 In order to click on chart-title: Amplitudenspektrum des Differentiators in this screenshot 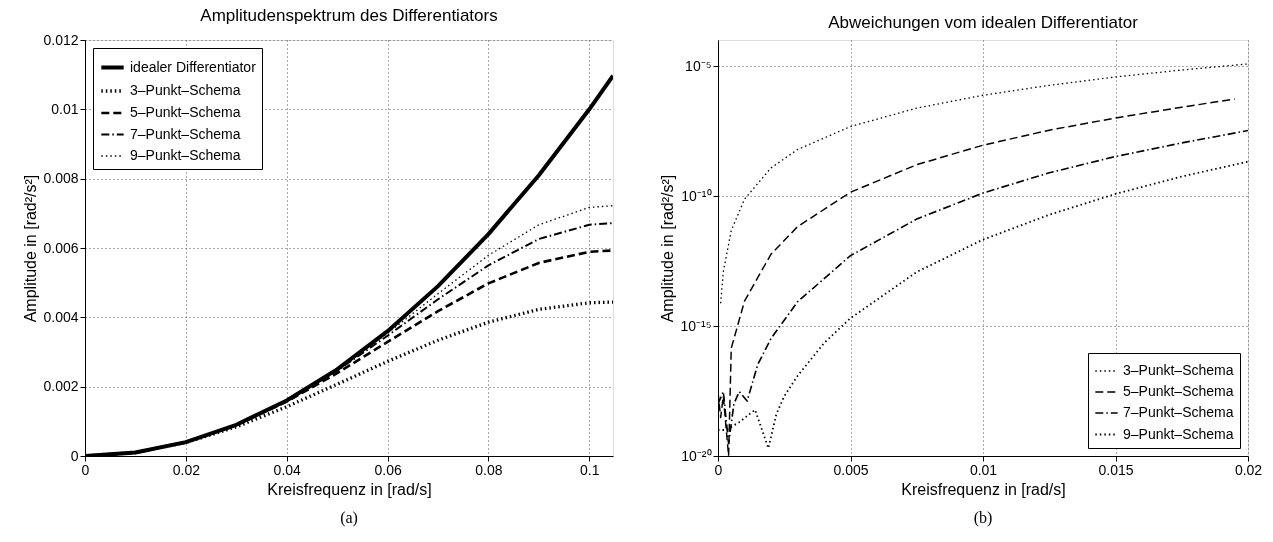, I will do `click(349, 15)`.